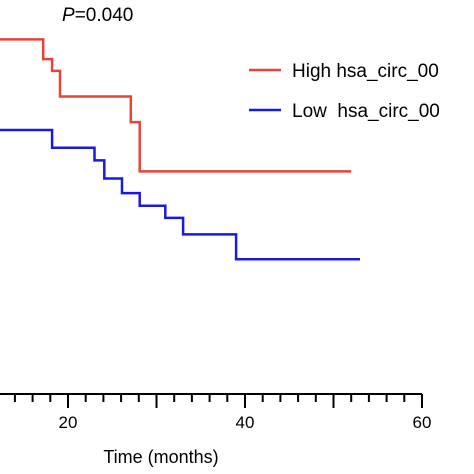 The height and width of the screenshot is (474, 474). What do you see at coordinates (365, 71) in the screenshot?
I see `legend-label-high: High hsa_circ_00` at bounding box center [365, 71].